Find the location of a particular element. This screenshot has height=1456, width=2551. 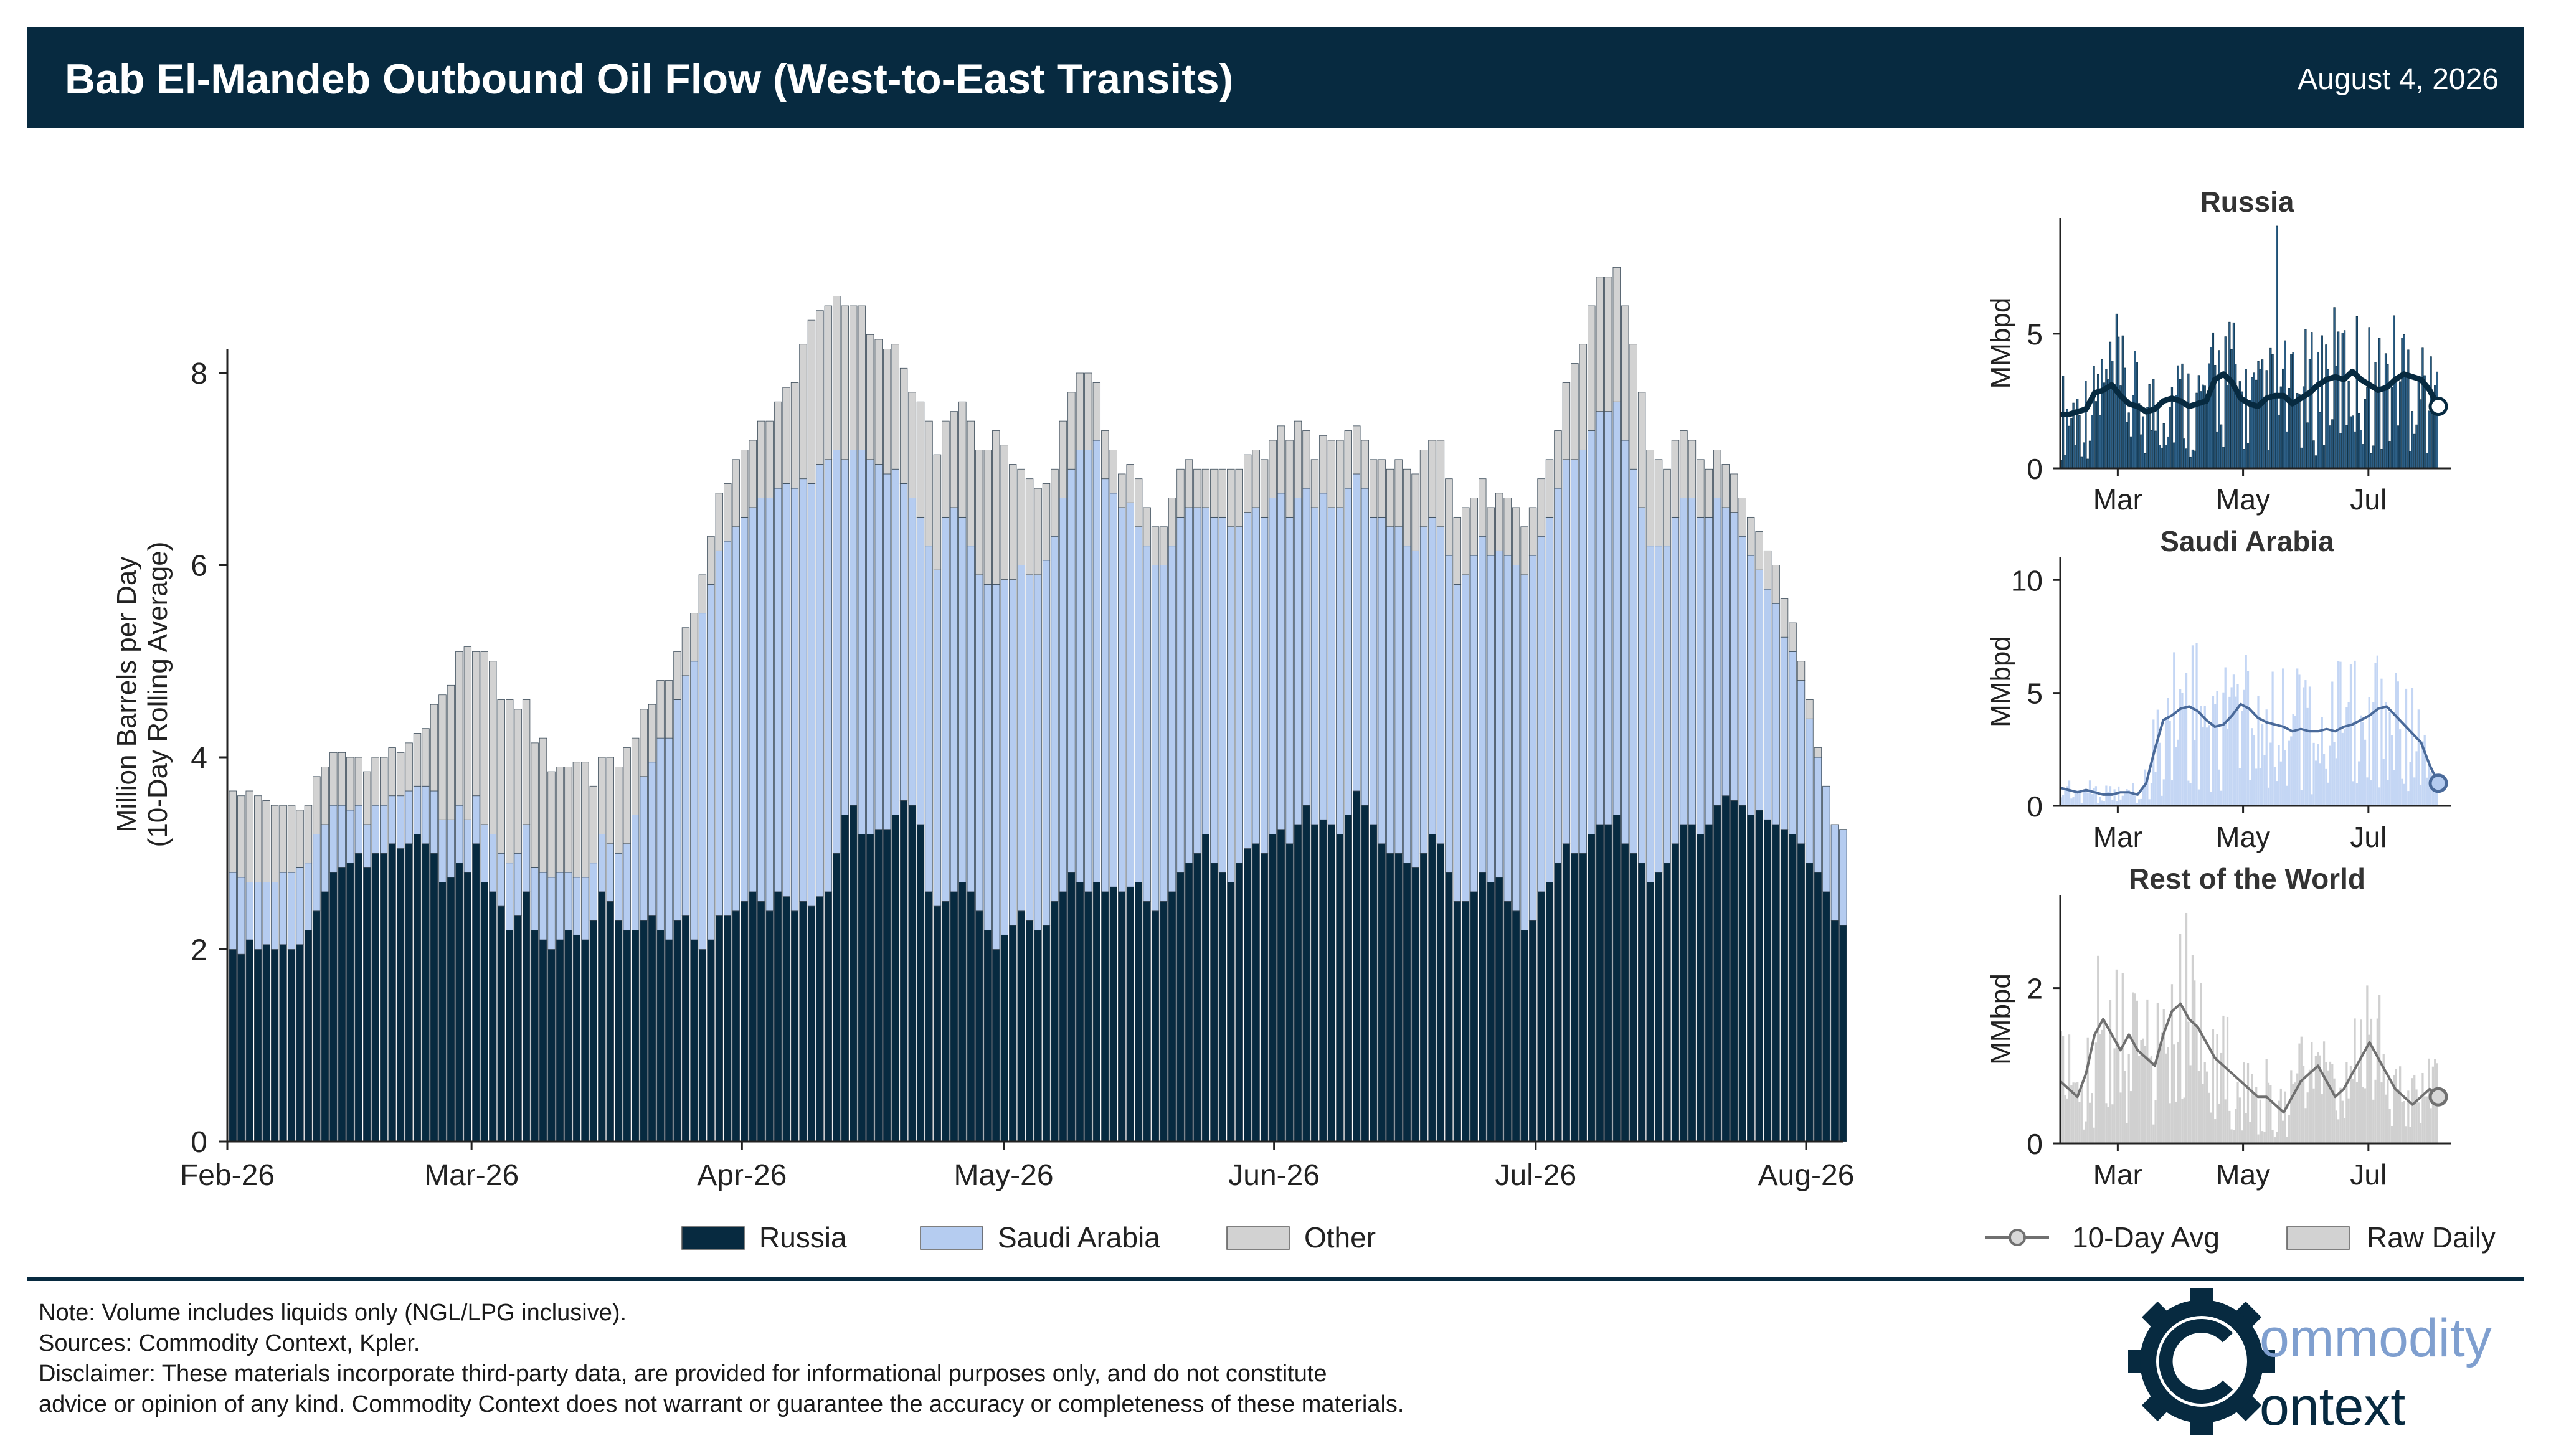

gear-icon is located at coordinates (2201, 1361).